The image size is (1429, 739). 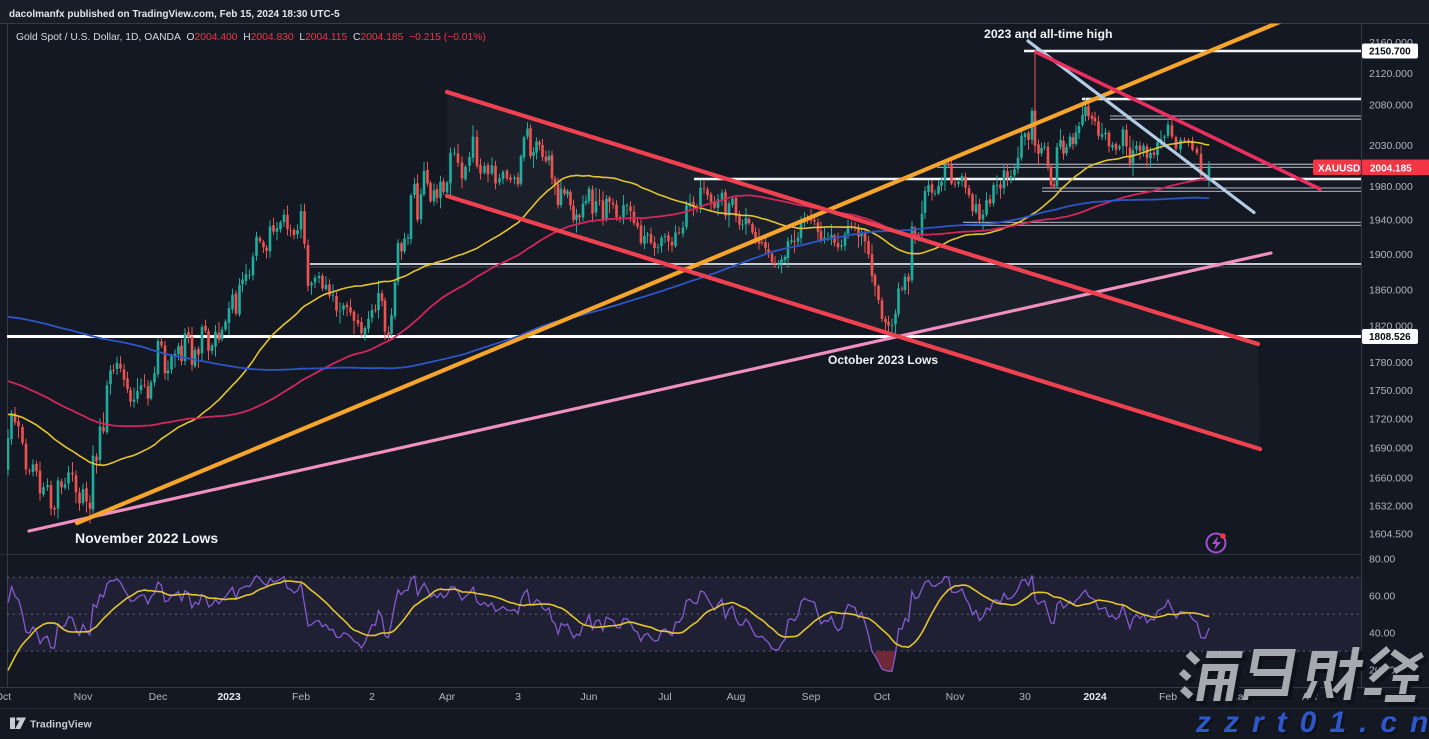 What do you see at coordinates (1391, 74) in the screenshot?
I see `svg-text: 2120.000` at bounding box center [1391, 74].